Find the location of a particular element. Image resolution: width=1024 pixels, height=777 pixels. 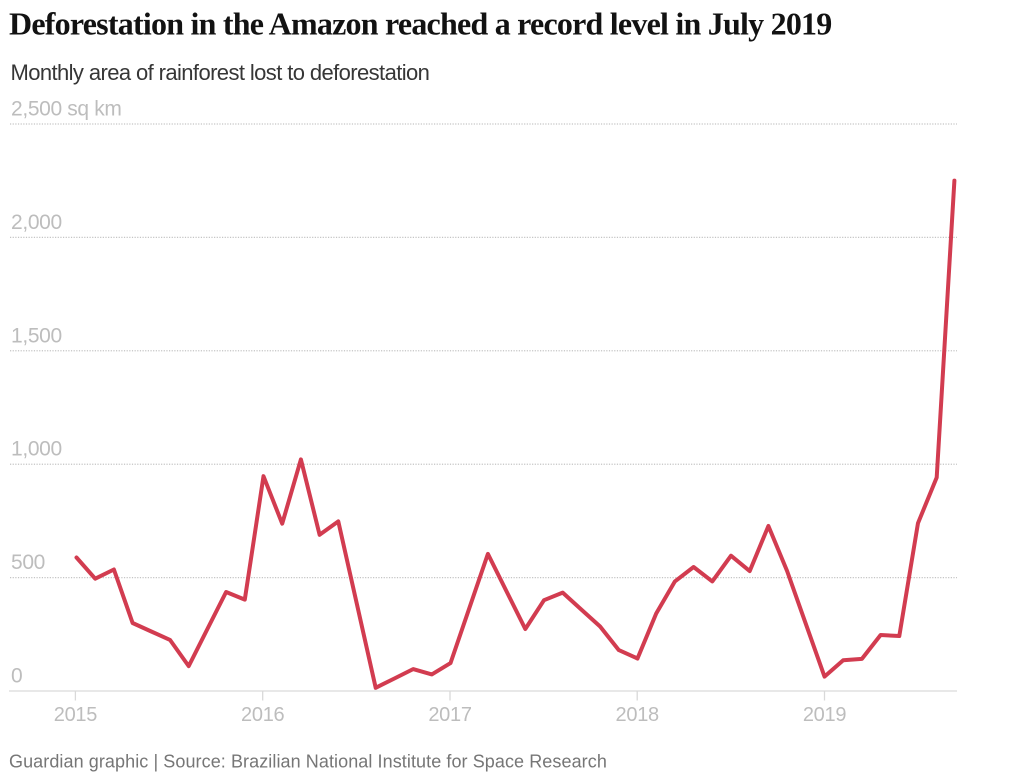

svg-text: 1,500 is located at coordinates (36, 335).